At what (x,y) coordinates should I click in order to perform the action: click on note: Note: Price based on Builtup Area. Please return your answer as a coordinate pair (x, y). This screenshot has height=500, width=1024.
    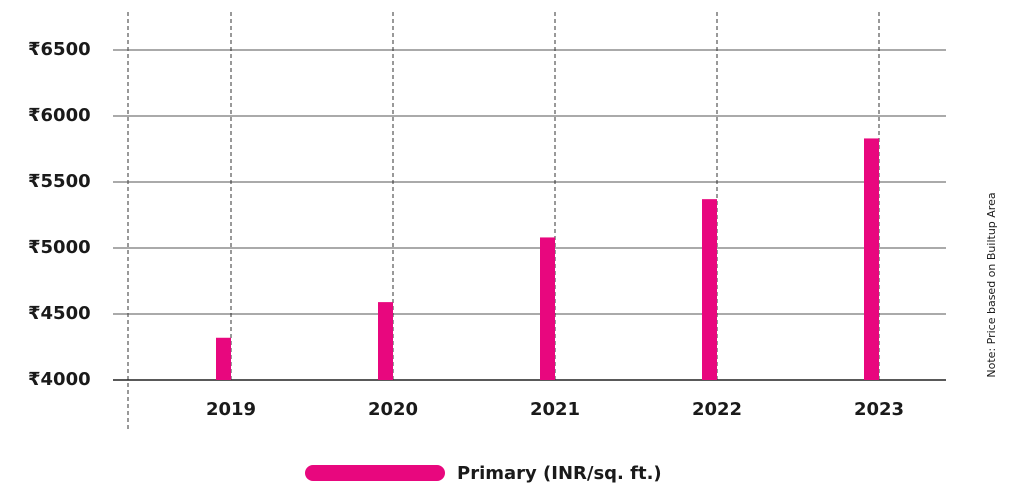
    Looking at the image, I should click on (991, 284).